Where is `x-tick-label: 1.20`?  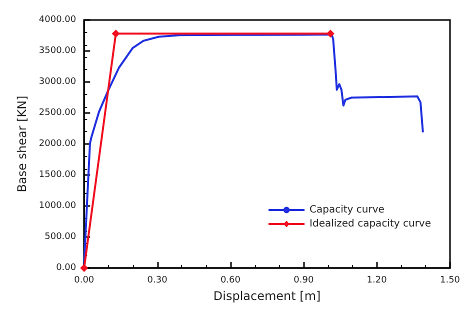 x-tick-label: 1.20 is located at coordinates (377, 281).